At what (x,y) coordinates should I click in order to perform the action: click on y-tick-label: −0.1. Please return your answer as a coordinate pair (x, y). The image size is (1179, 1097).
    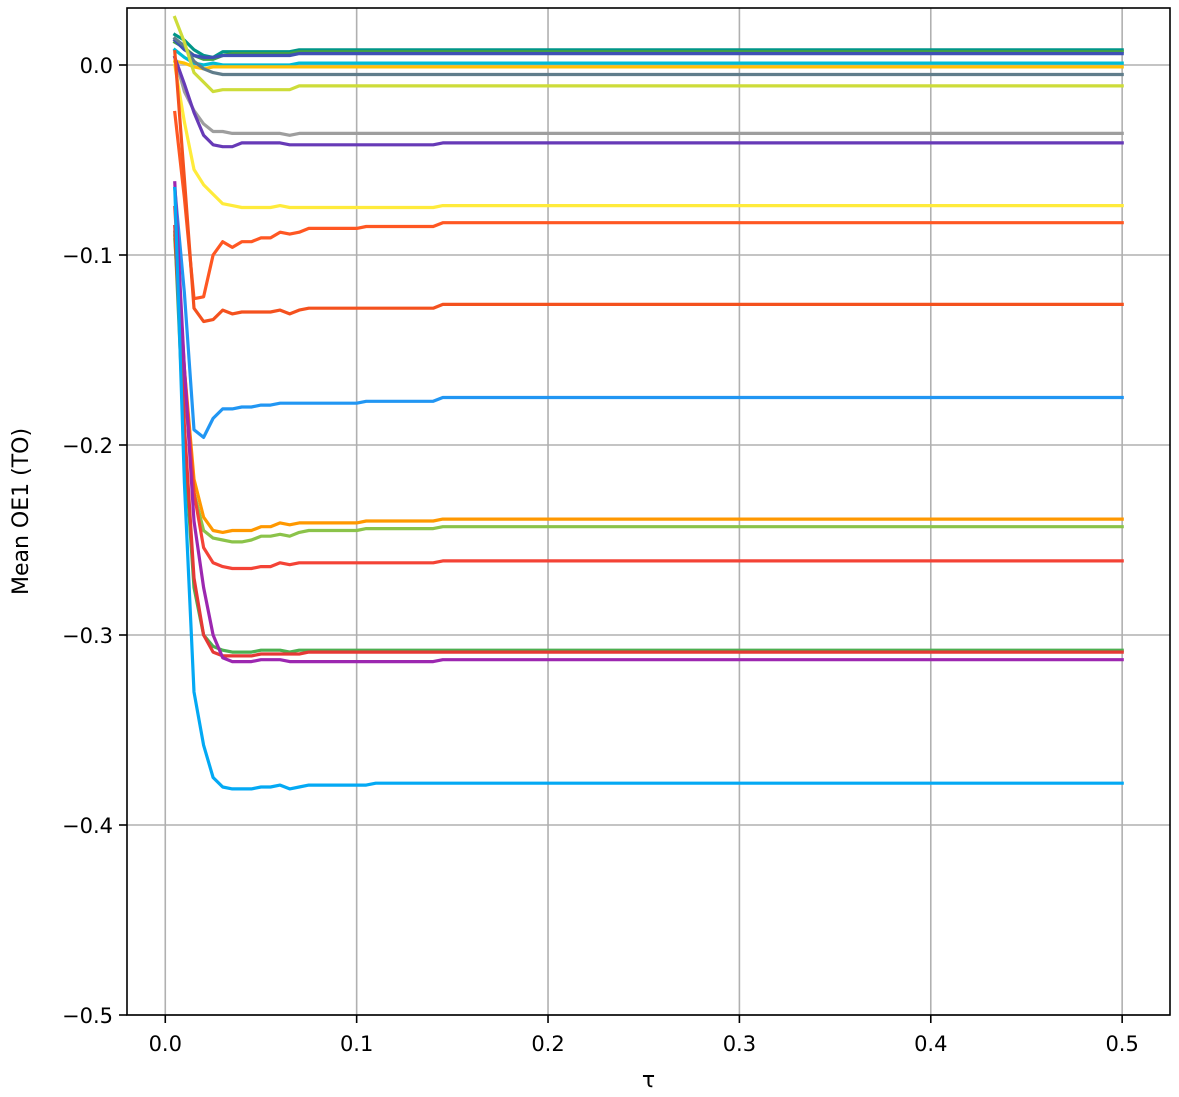
    Looking at the image, I should click on (87, 256).